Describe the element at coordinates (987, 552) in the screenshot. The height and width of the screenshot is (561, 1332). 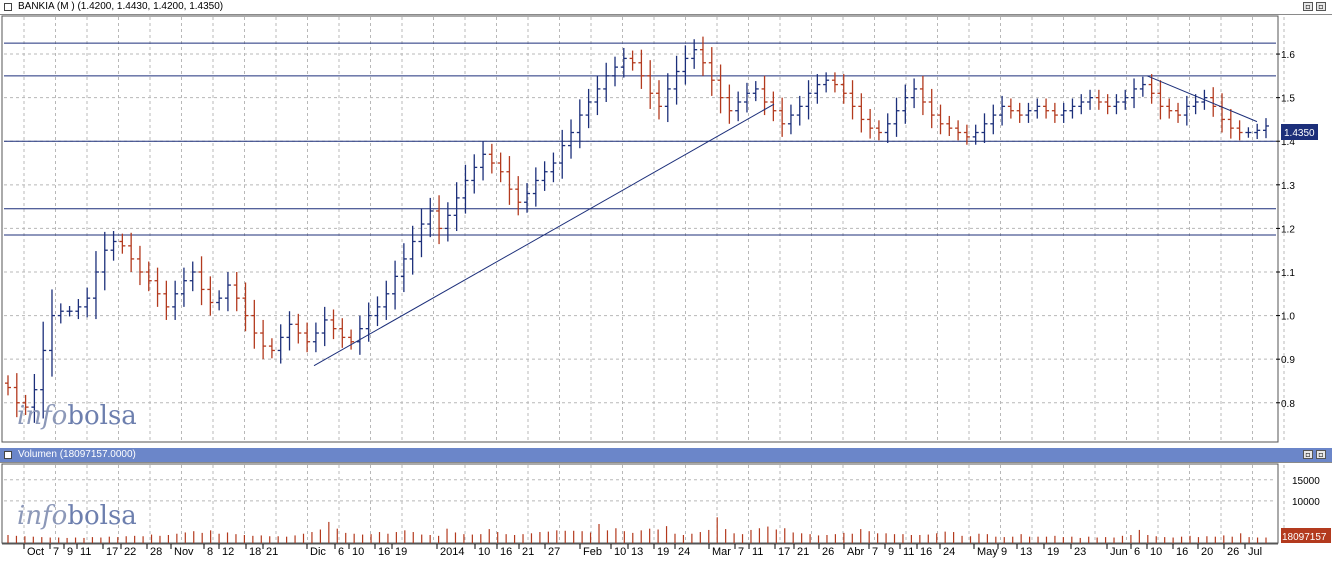
I see `x-tick-label: May` at that location.